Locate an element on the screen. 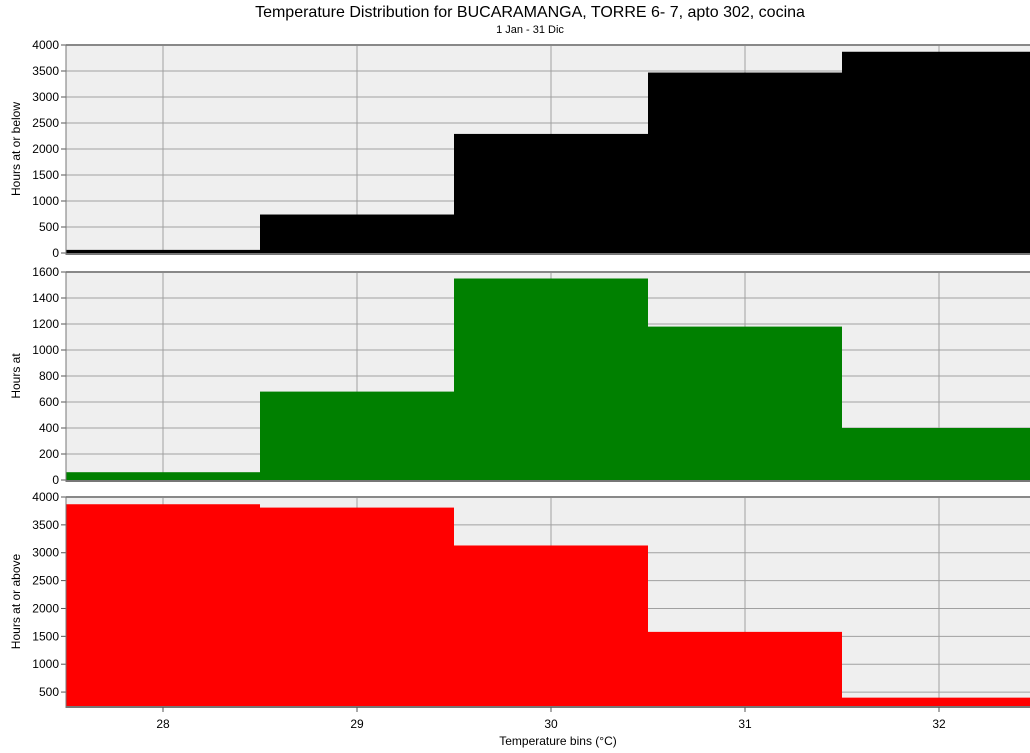 This screenshot has width=1030, height=753. ylabel-at-or-above: Hours at or above is located at coordinates (16, 601).